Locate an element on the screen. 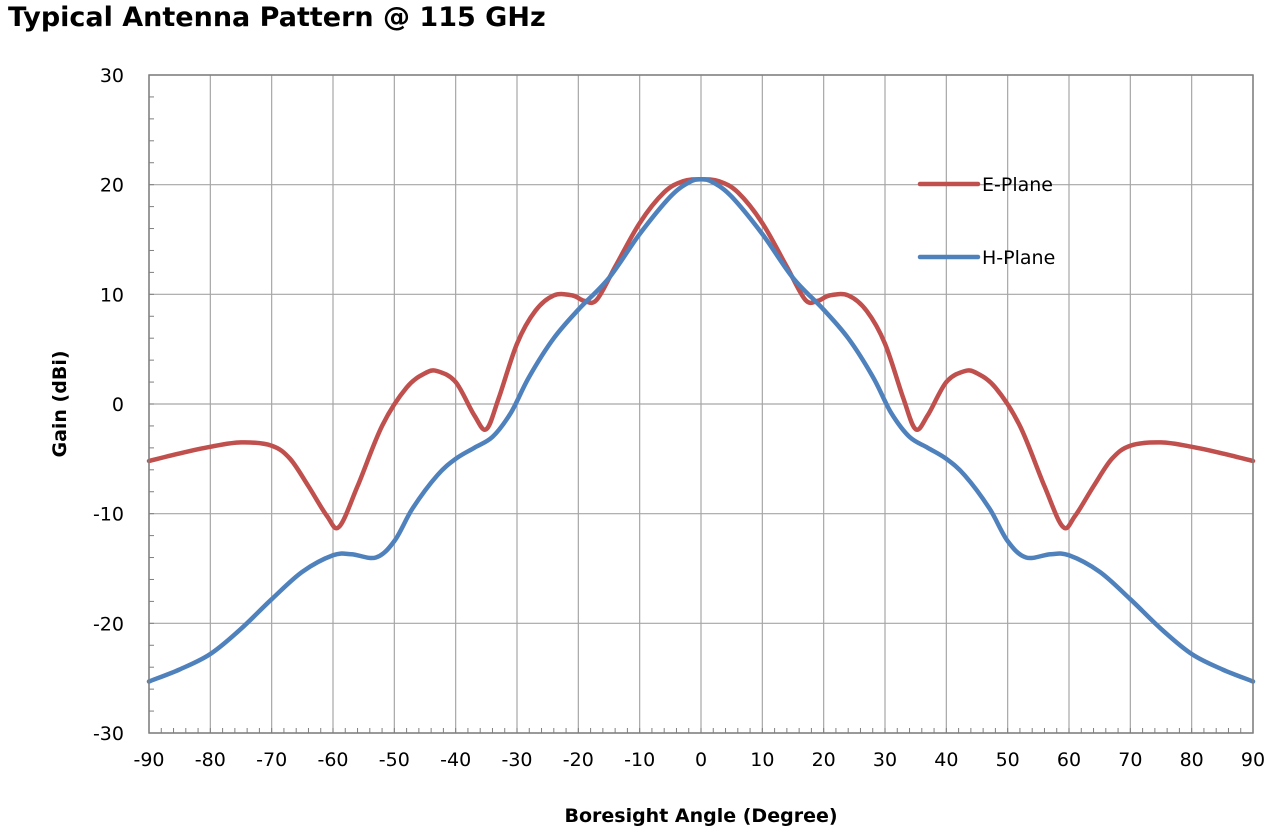  x-tick-label: 30 is located at coordinates (885, 760).